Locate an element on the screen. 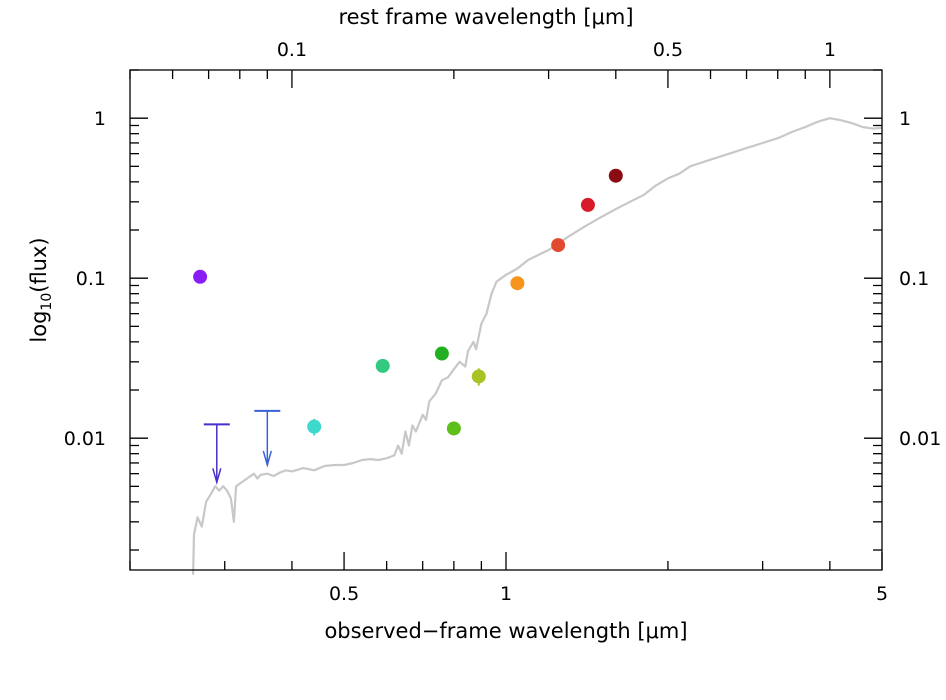 The height and width of the screenshot is (700, 946). x-axis-title: observed−frame wavelength [μm] is located at coordinates (505, 631).